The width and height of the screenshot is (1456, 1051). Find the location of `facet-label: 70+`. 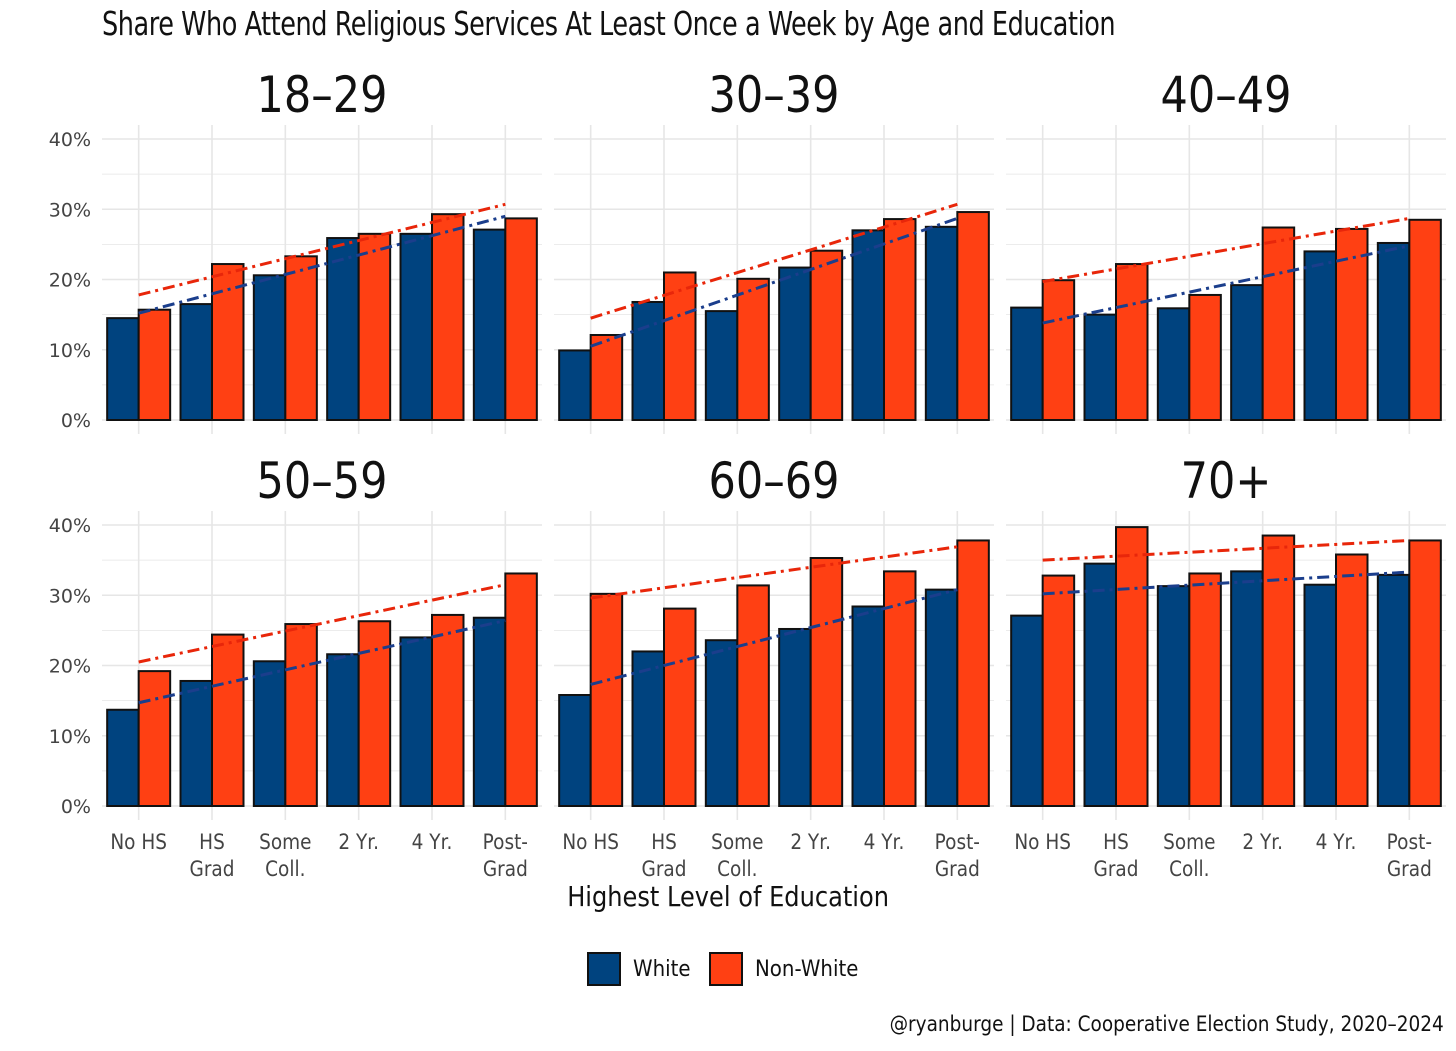

facet-label: 70+ is located at coordinates (1226, 481).